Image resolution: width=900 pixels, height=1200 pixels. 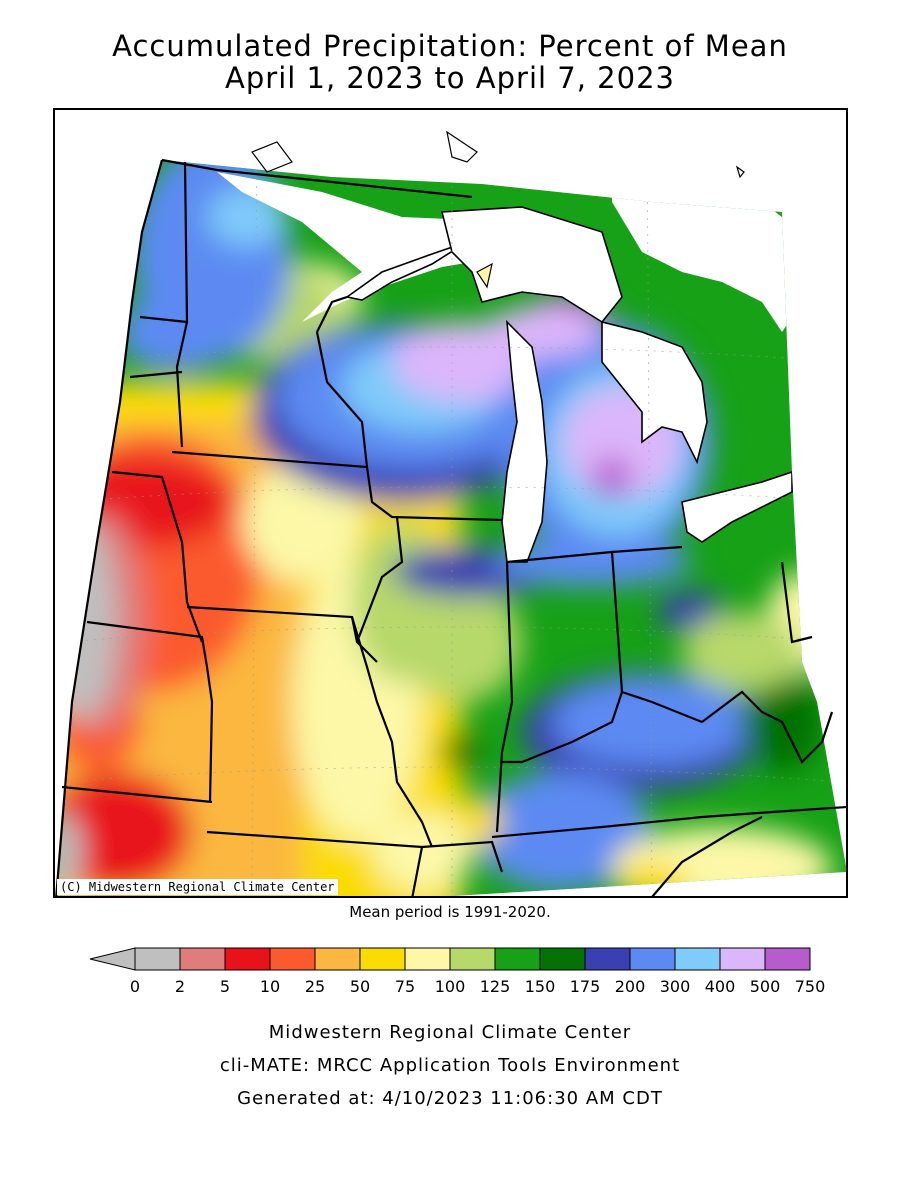 I want to click on footer-generated: Generated at: 4/10/2023 11:06:30 AM CDT, so click(x=450, y=1098).